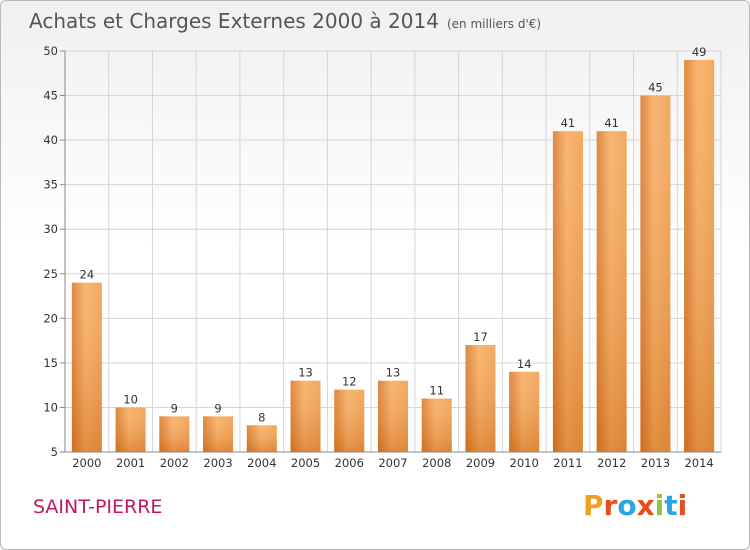 Image resolution: width=750 pixels, height=550 pixels. I want to click on proxiti-logo: Proxiti, so click(635, 505).